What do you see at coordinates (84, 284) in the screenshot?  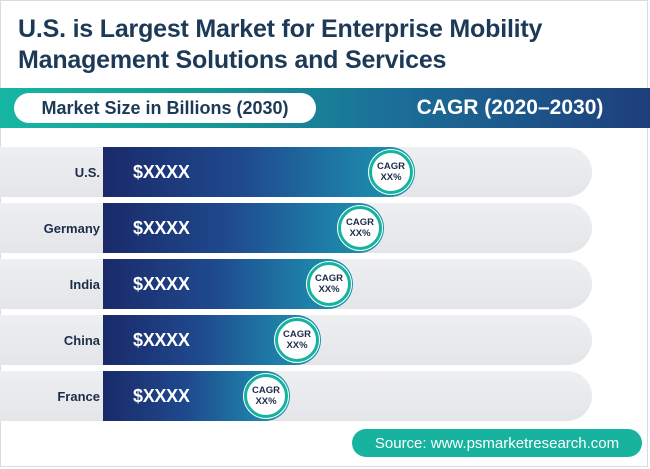 I see `category-label: India` at bounding box center [84, 284].